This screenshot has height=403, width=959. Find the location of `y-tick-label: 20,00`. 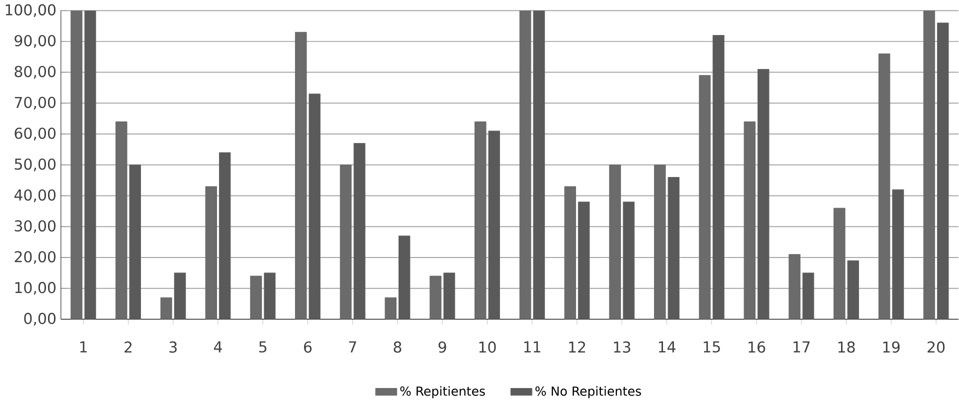

y-tick-label: 20,00 is located at coordinates (35, 257).